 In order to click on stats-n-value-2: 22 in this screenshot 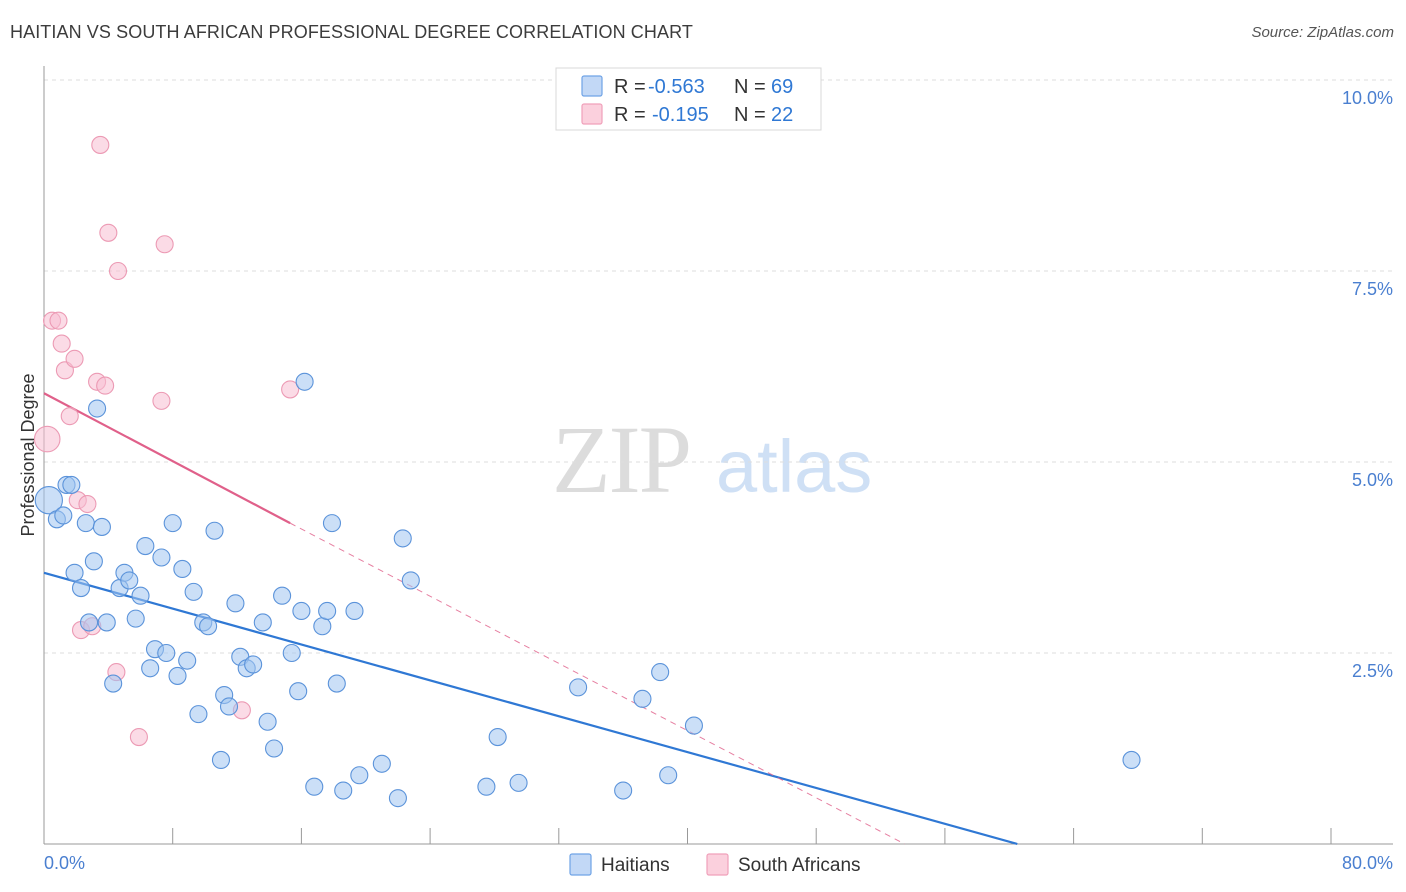, I will do `click(782, 115)`.